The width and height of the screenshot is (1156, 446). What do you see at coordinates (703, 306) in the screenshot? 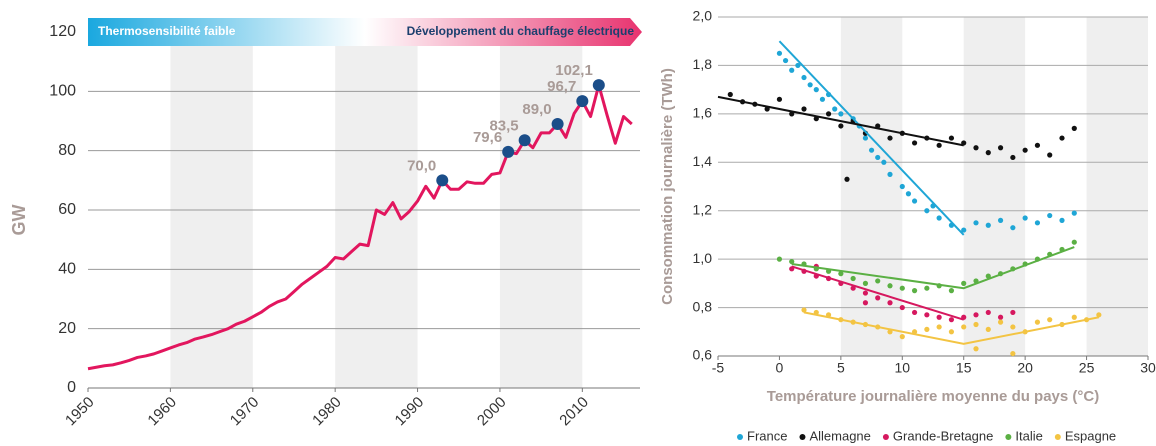
I see `y-tick-label: 0,8` at bounding box center [703, 306].